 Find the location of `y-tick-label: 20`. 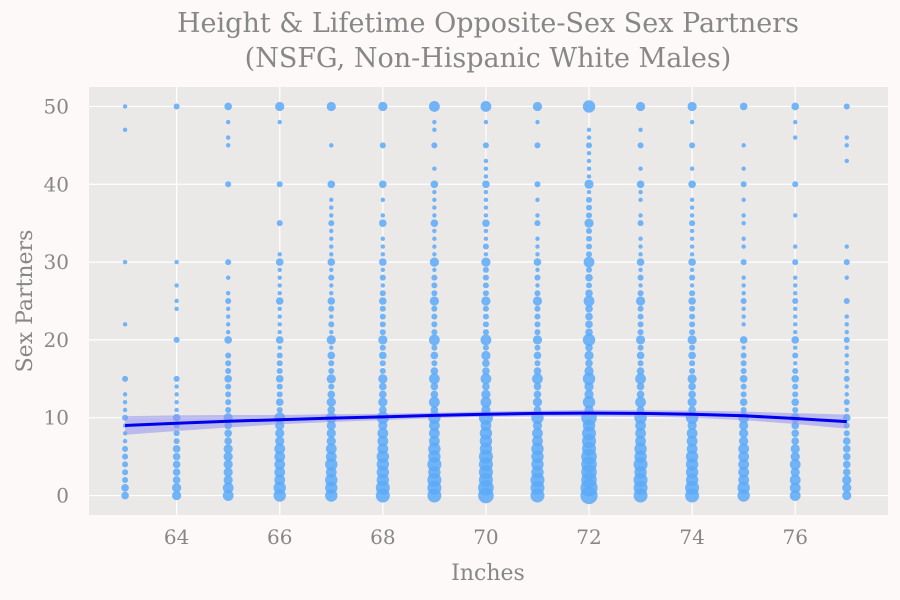

y-tick-label: 20 is located at coordinates (56, 340).